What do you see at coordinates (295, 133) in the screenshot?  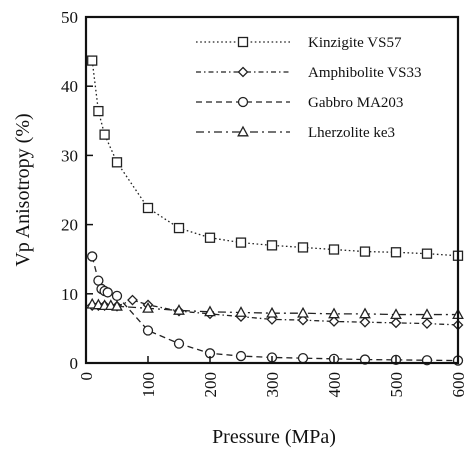 I see `legend-entry: Lherzolite ke3` at bounding box center [295, 133].